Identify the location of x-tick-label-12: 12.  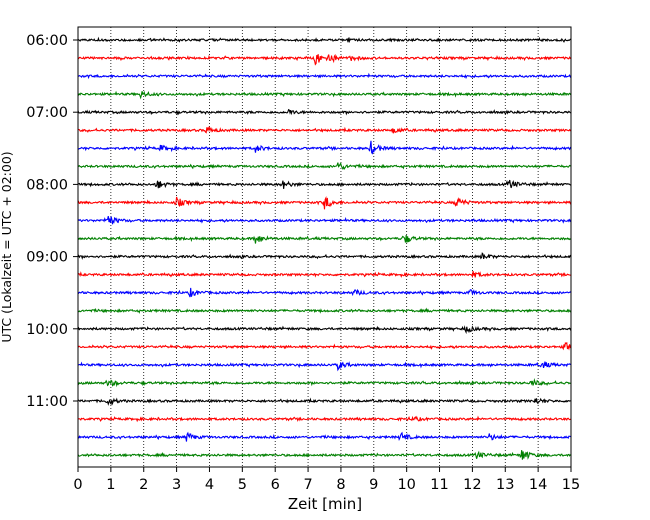
(472, 485).